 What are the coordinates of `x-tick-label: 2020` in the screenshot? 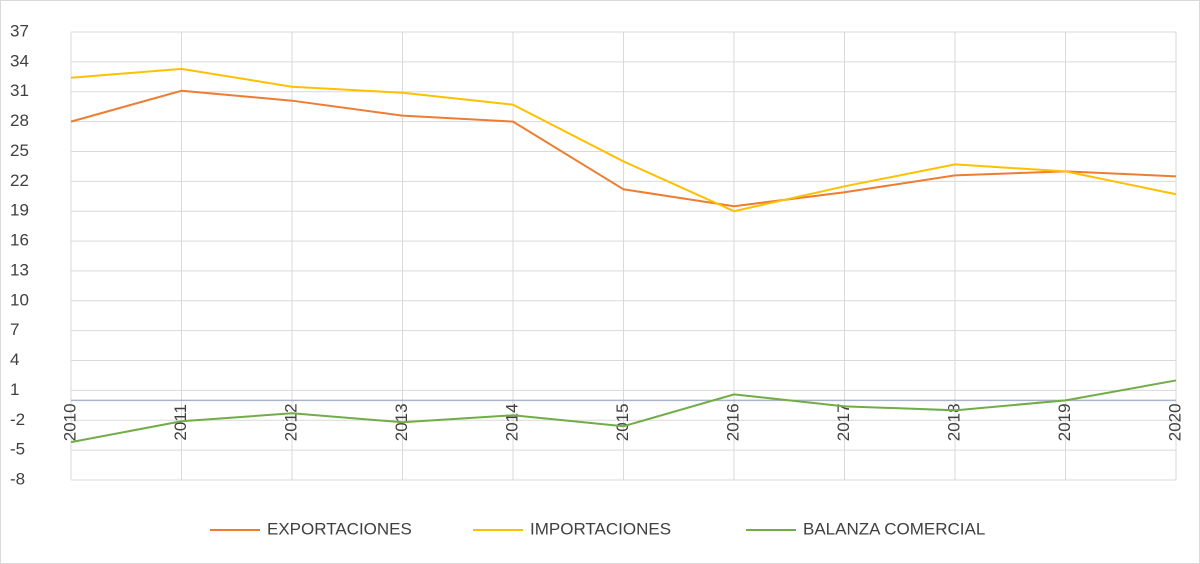 It's located at (1174, 422).